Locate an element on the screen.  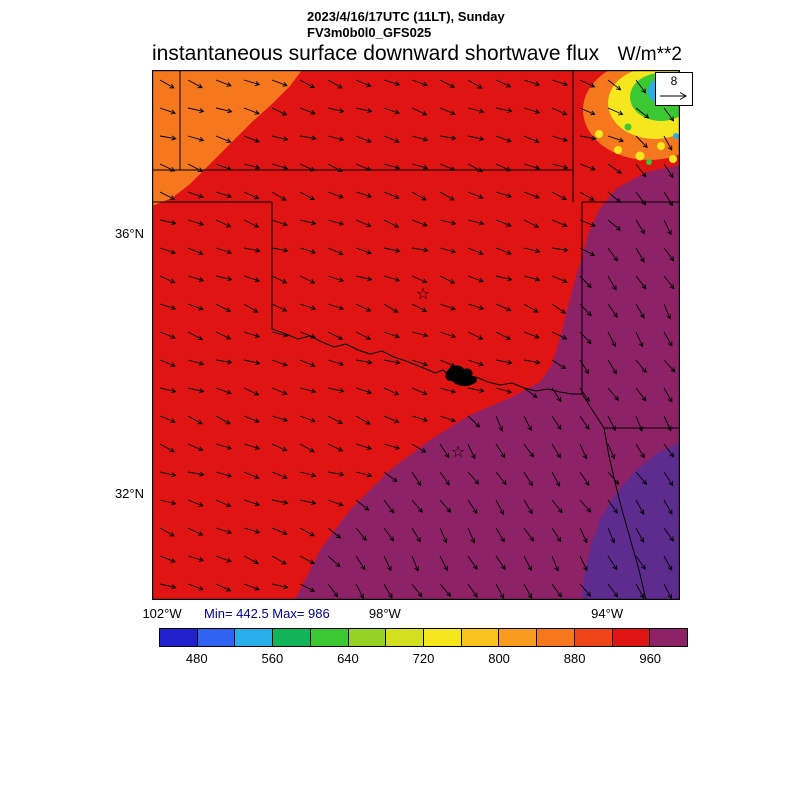
colorbar-tick-label: 560 is located at coordinates (272, 658).